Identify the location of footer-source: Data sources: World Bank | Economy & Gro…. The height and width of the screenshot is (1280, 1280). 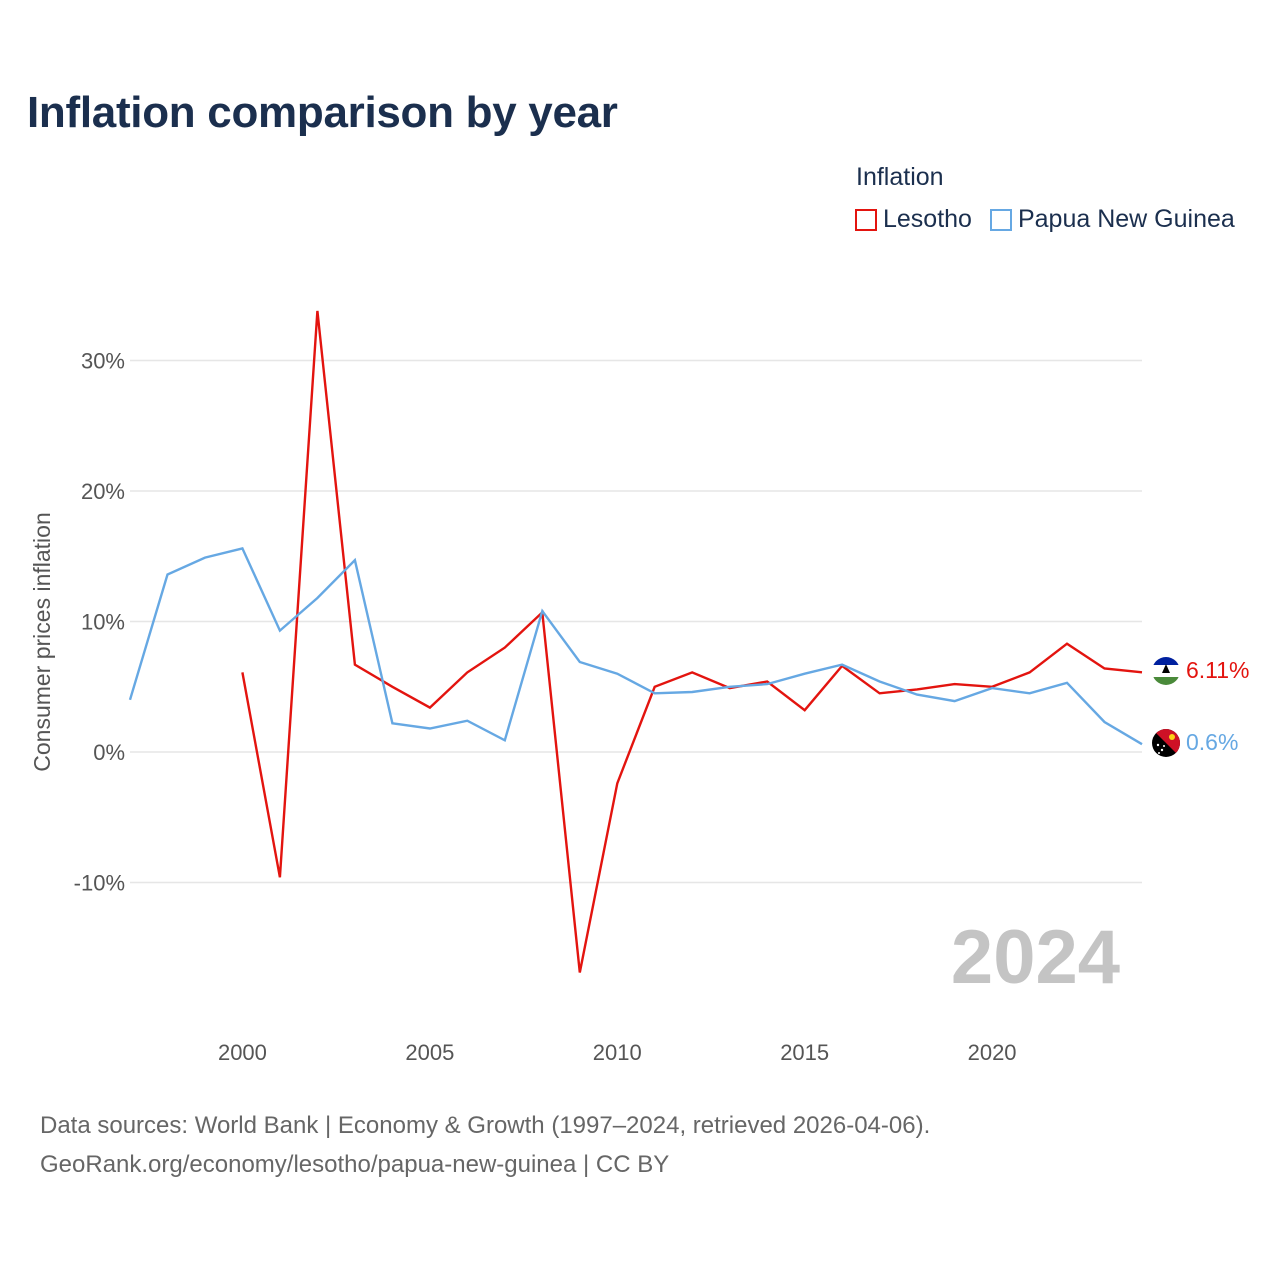
(485, 1125).